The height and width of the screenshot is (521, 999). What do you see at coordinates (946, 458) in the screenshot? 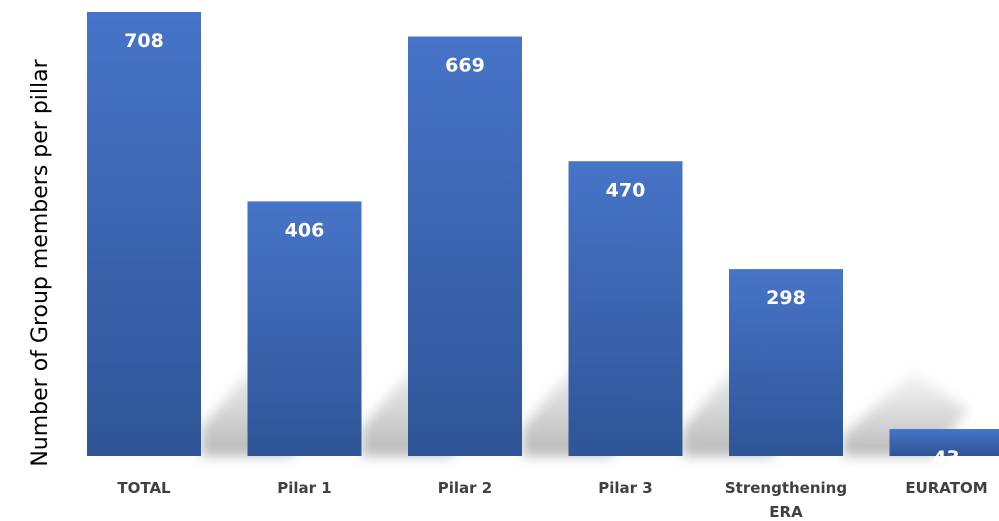
I see `bar-value-label: 43` at bounding box center [946, 458].